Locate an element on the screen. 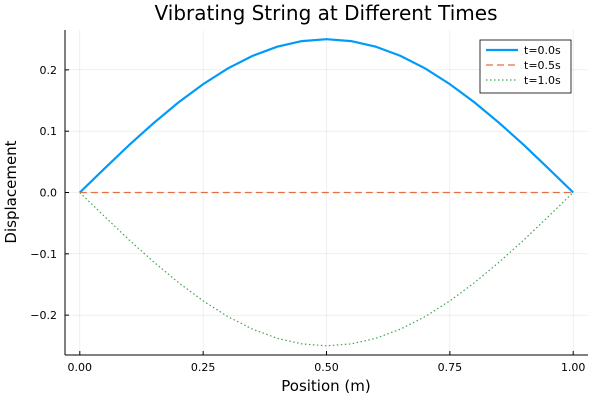 The width and height of the screenshot is (600, 400). y-tick-label: 0.0 is located at coordinates (49, 193).